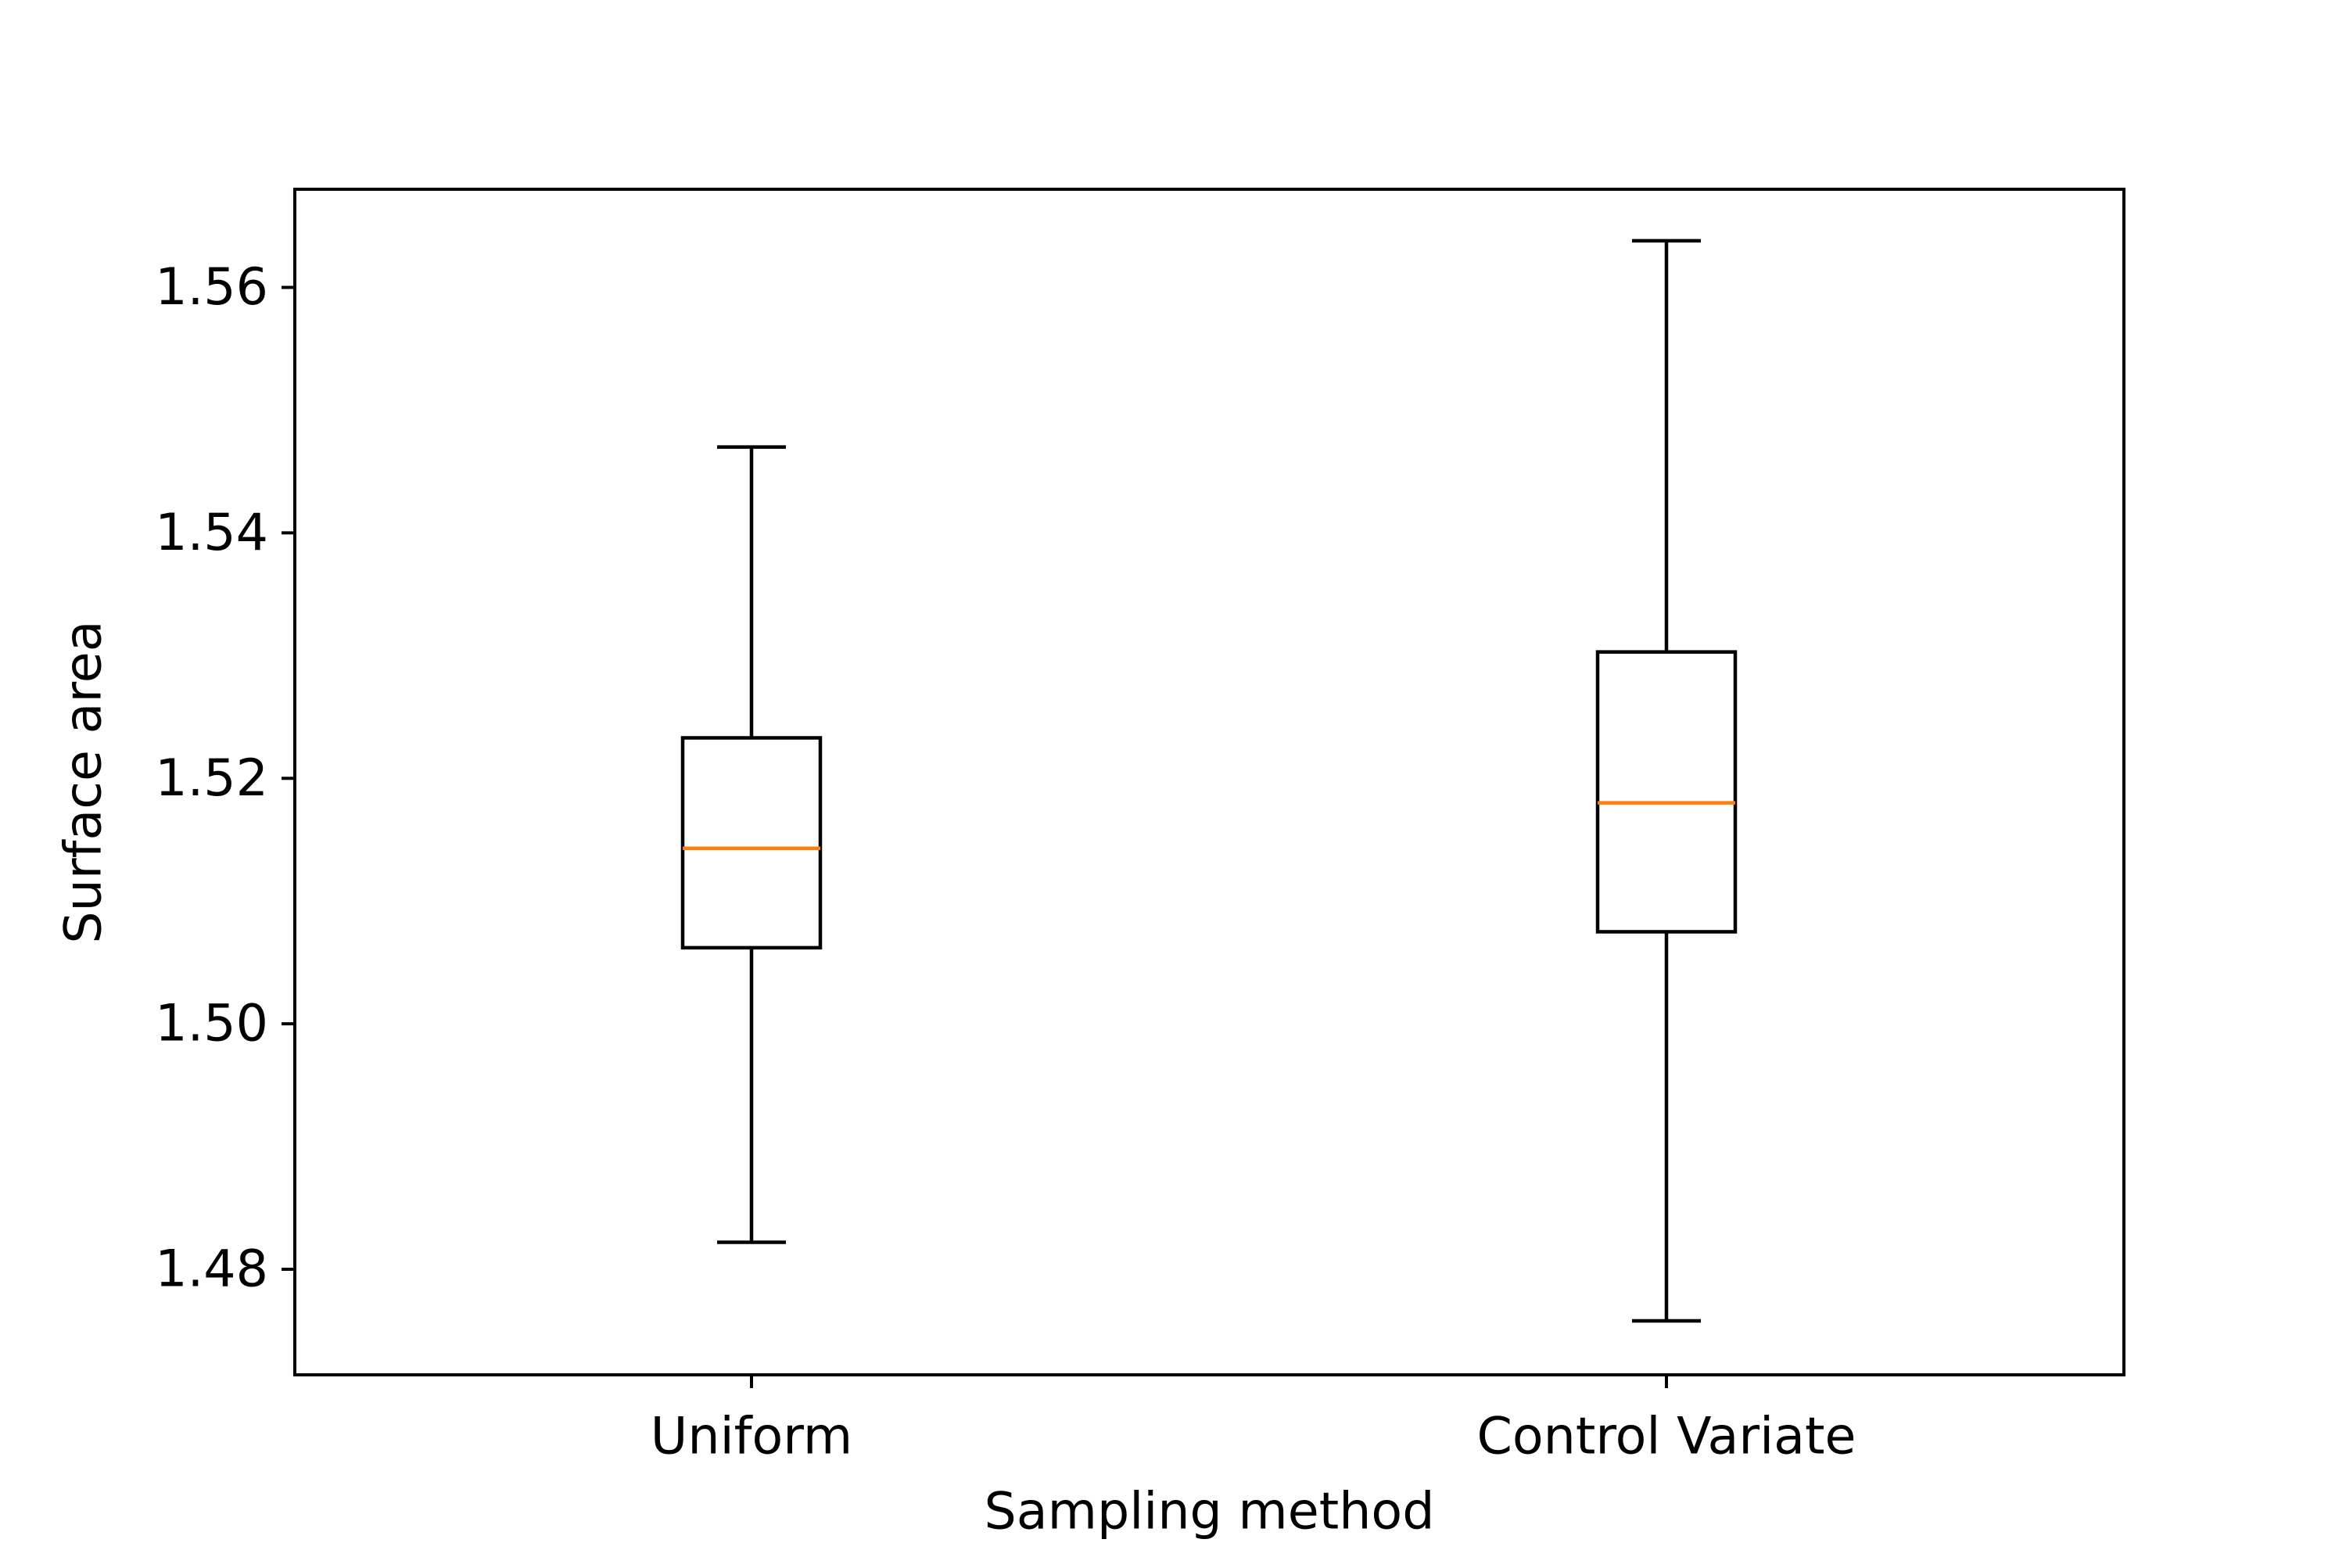 Image resolution: width=2346 pixels, height=1568 pixels. Describe the element at coordinates (1666, 1437) in the screenshot. I see `x-tick-label: Control Variate` at that location.